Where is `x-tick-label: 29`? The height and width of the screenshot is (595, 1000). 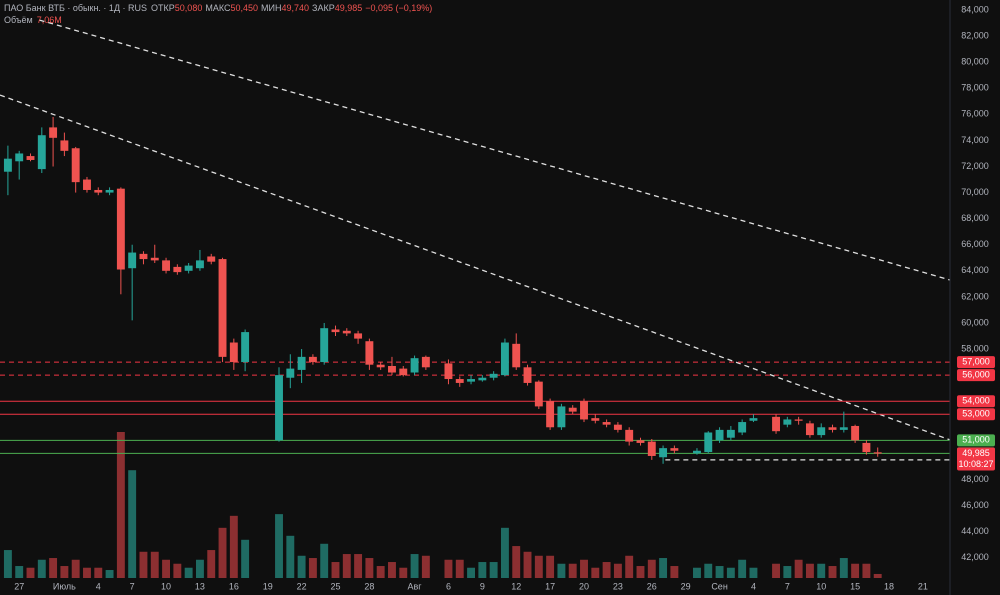
x-tick-label: 29 is located at coordinates (686, 586).